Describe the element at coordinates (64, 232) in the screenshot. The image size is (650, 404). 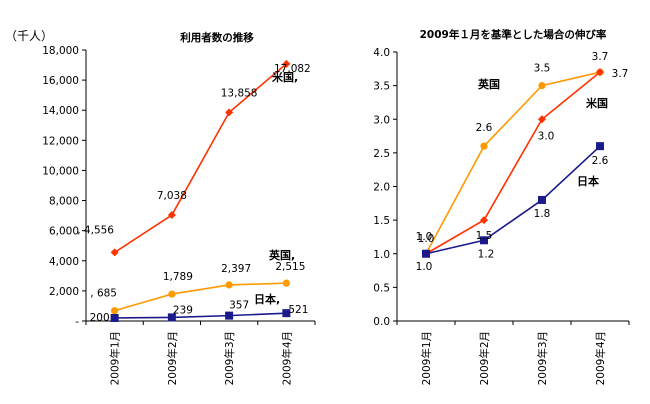
I see `y-tick-label: 6,000` at that location.